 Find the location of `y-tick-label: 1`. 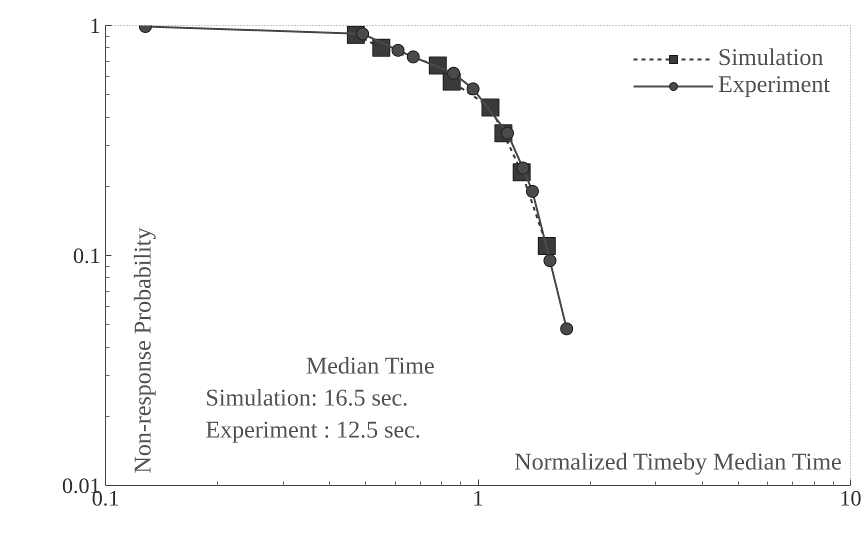

y-tick-label: 1 is located at coordinates (95, 25).